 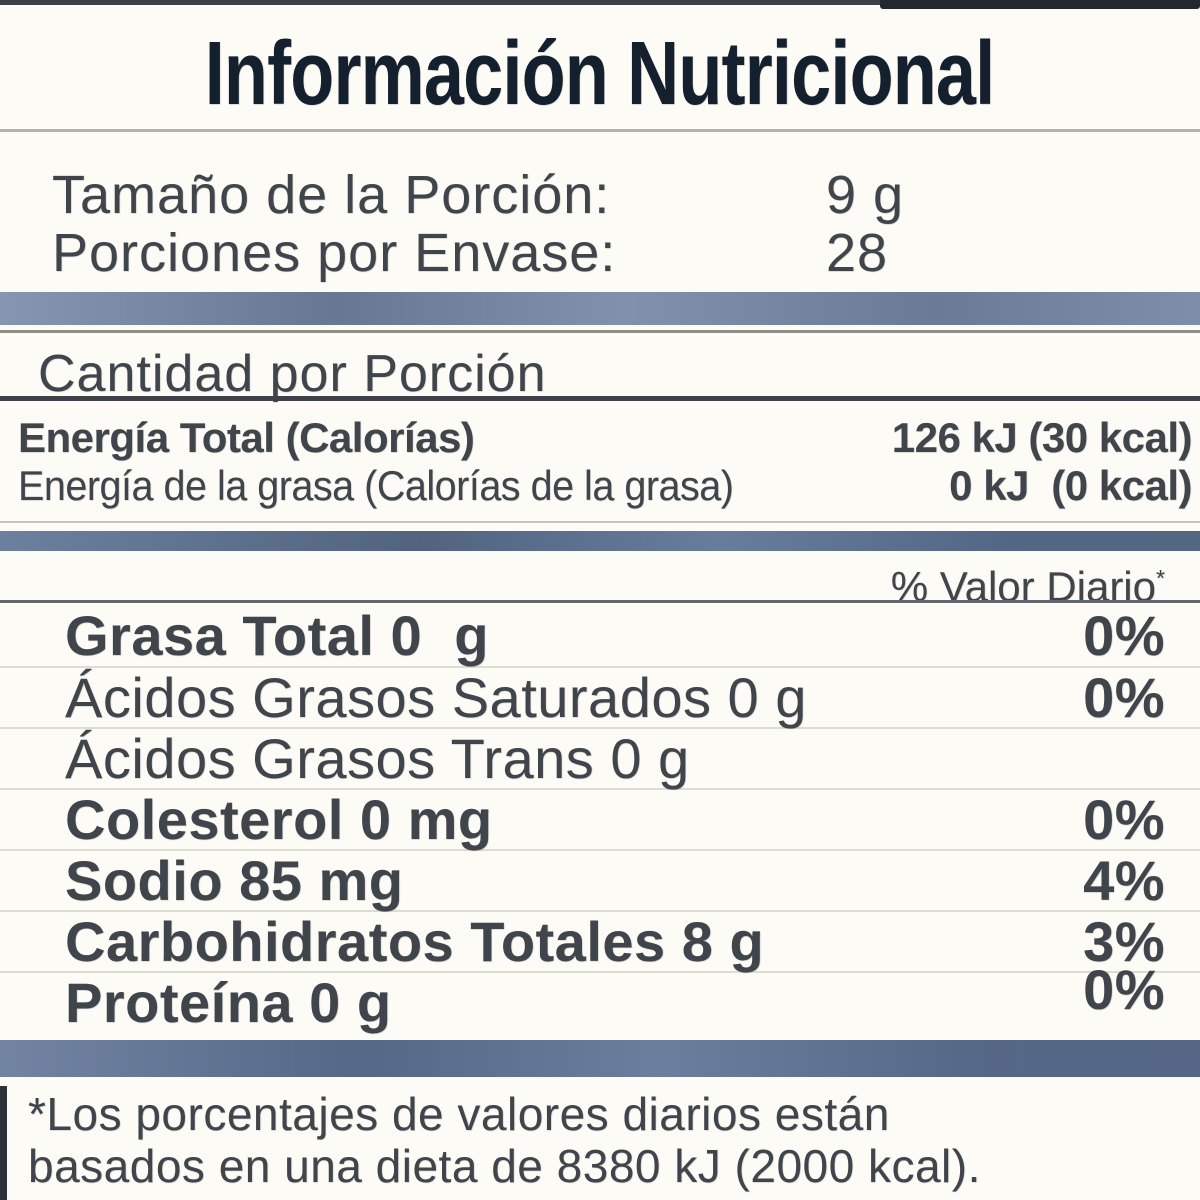 What do you see at coordinates (723, 941) in the screenshot?
I see `nutrient-amount: 8 g` at bounding box center [723, 941].